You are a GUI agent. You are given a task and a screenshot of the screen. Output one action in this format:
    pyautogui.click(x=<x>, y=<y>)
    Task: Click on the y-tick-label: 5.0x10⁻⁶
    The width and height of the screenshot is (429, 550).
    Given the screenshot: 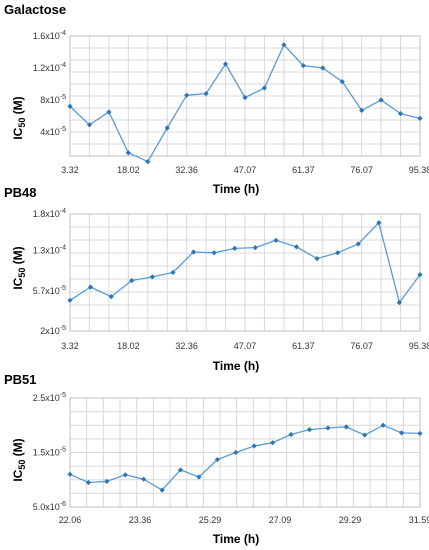 What is the action you would take?
    pyautogui.click(x=49, y=506)
    